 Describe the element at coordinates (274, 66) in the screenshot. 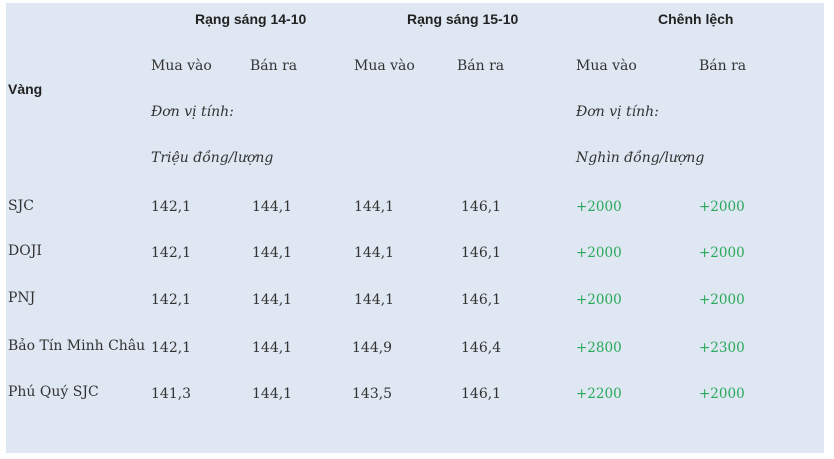

I see `subheader-sell-day1: Bán ra` at that location.